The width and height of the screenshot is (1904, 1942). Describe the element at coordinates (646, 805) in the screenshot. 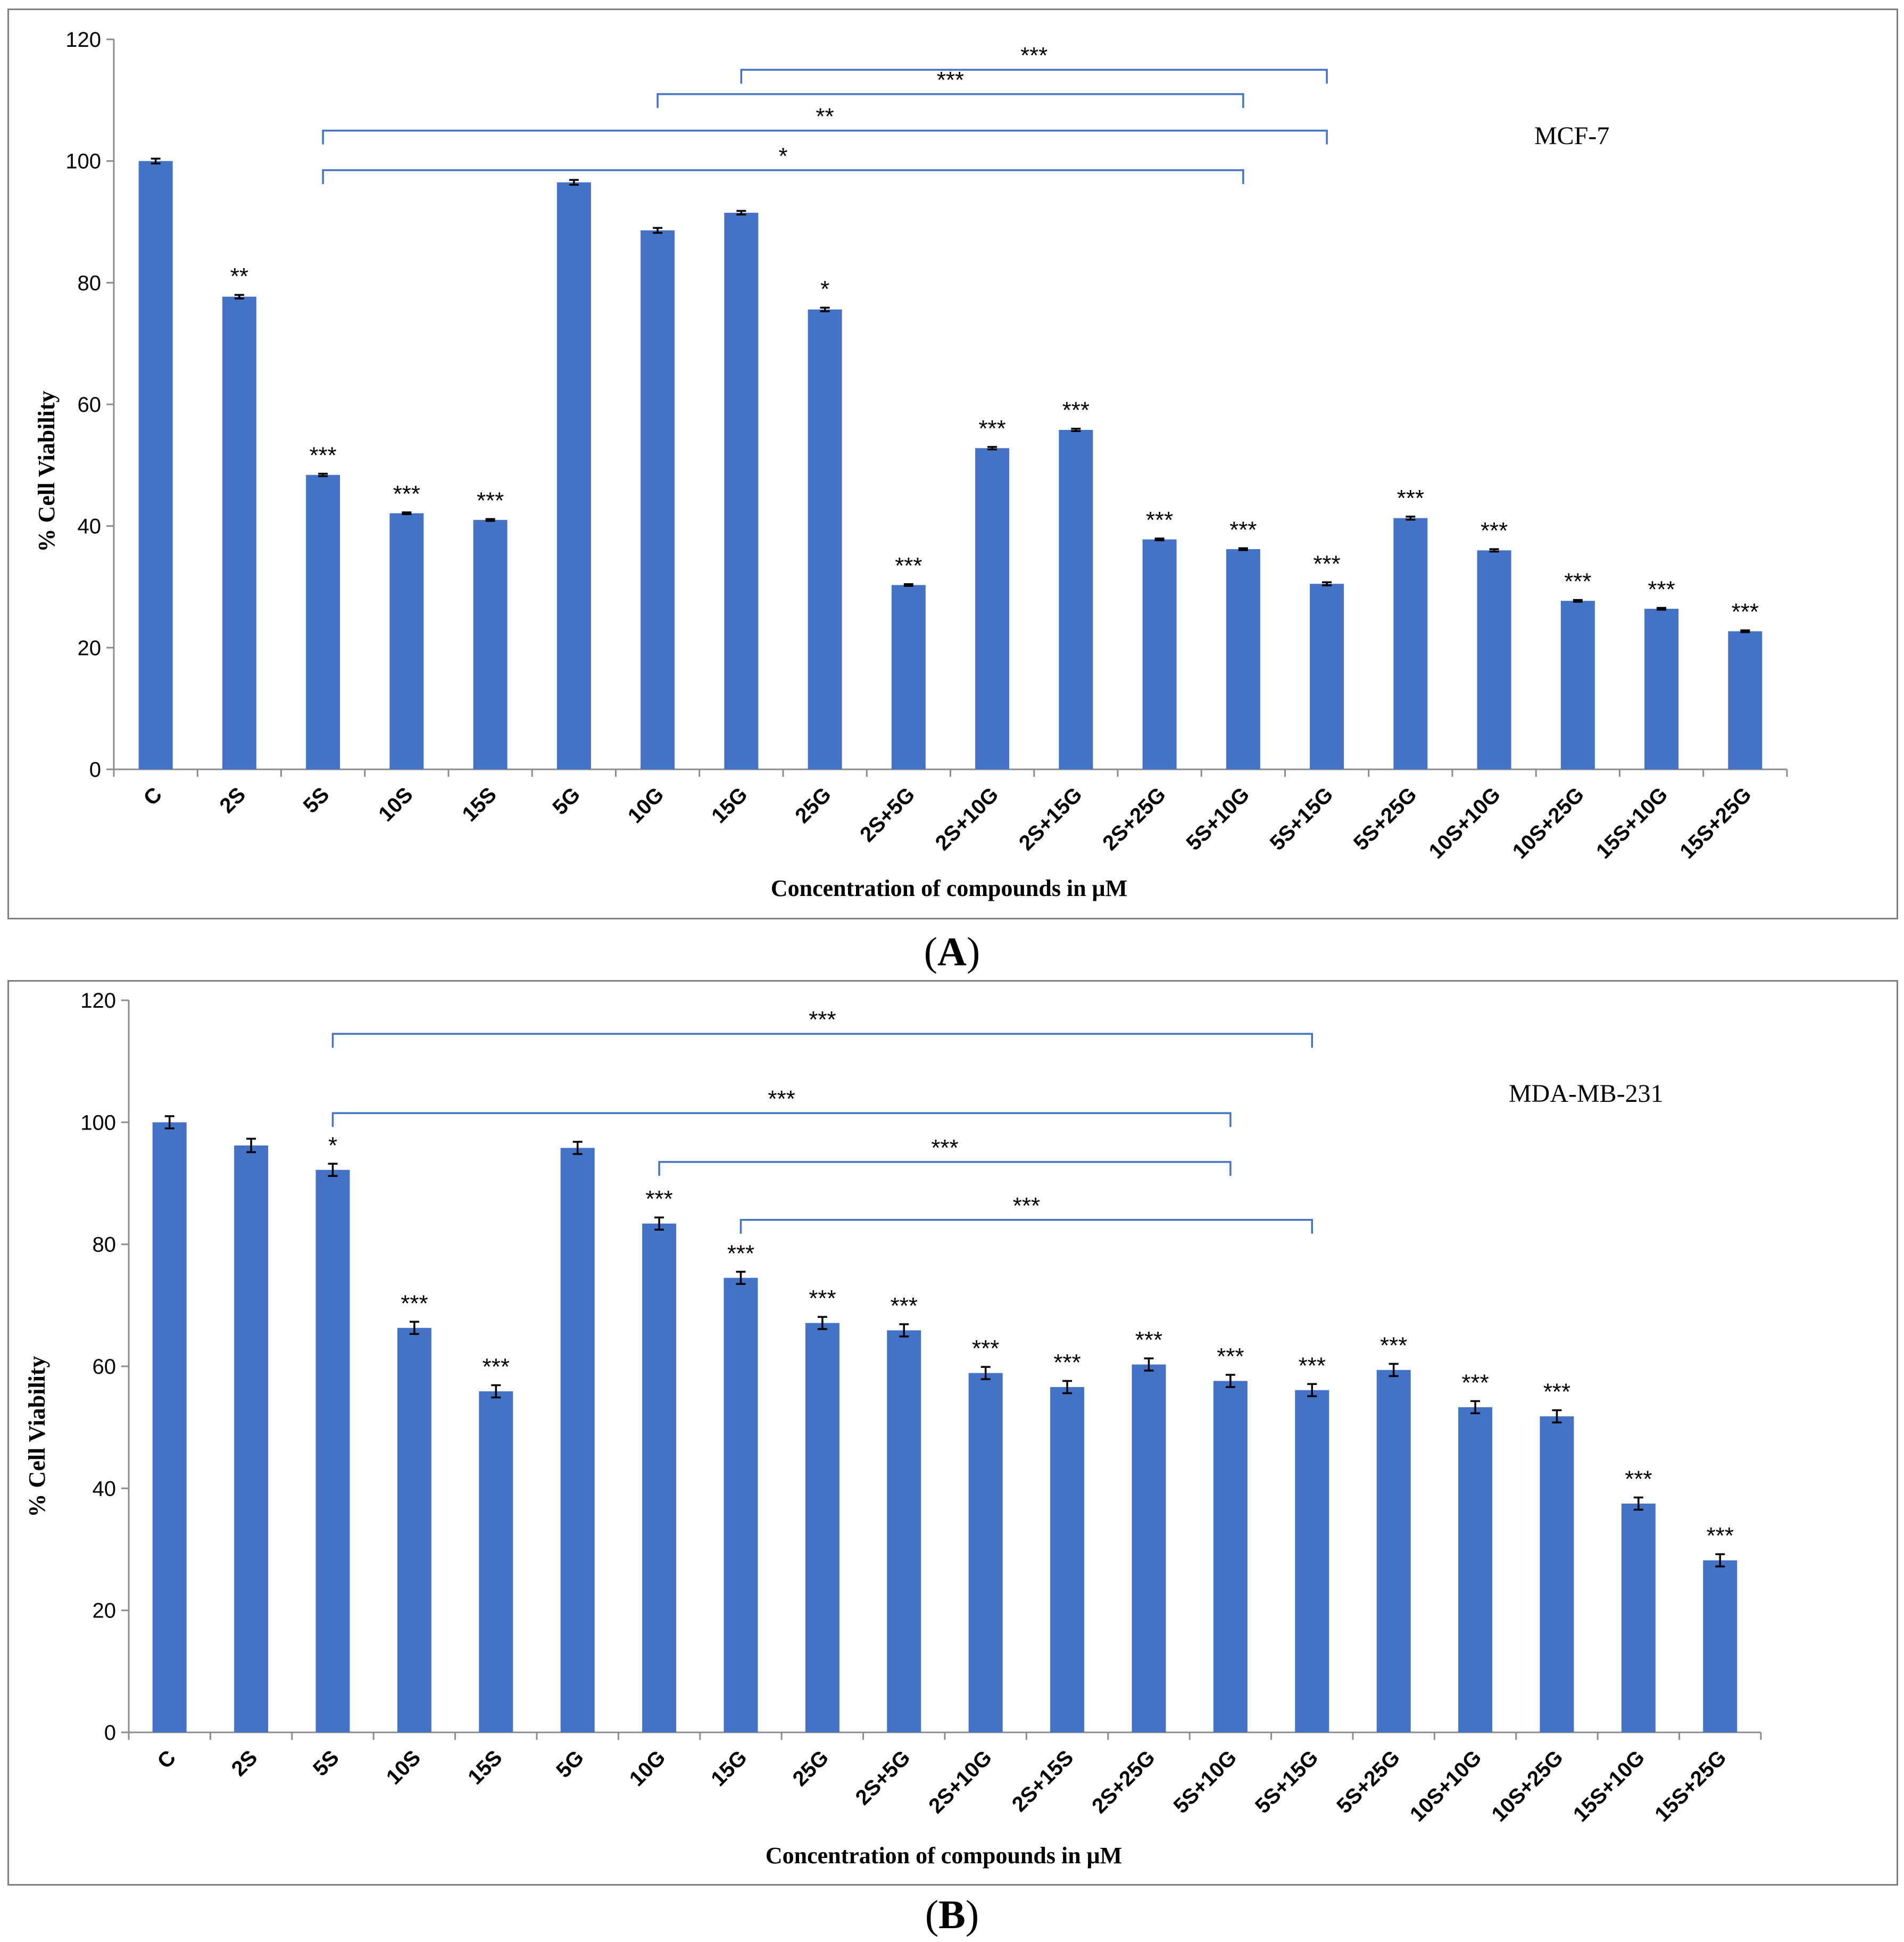

I see `x-tick-label: 10G` at that location.